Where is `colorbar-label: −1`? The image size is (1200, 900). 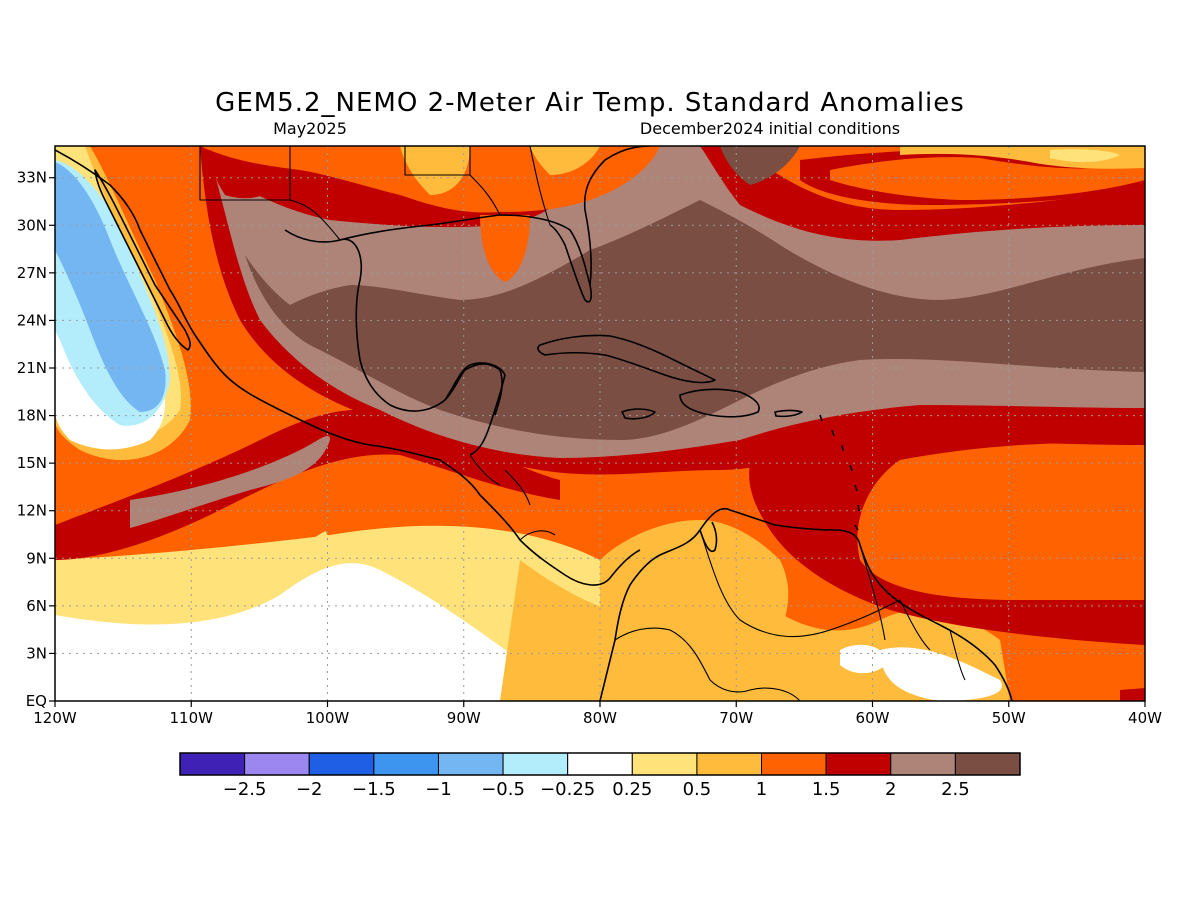 colorbar-label: −1 is located at coordinates (438, 789).